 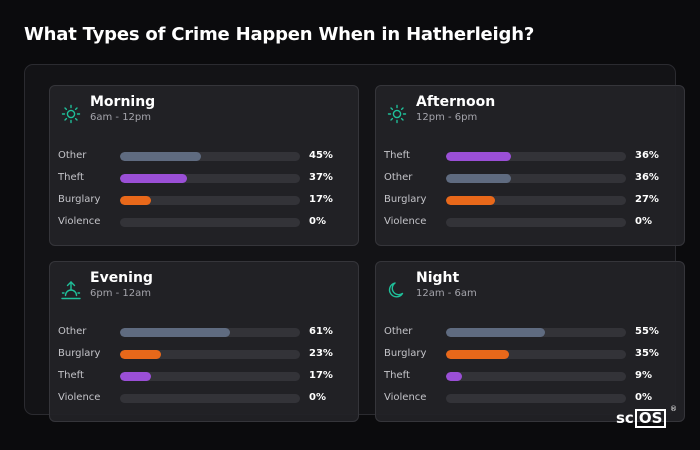 I want to click on value-label: 61%, so click(x=321, y=331).